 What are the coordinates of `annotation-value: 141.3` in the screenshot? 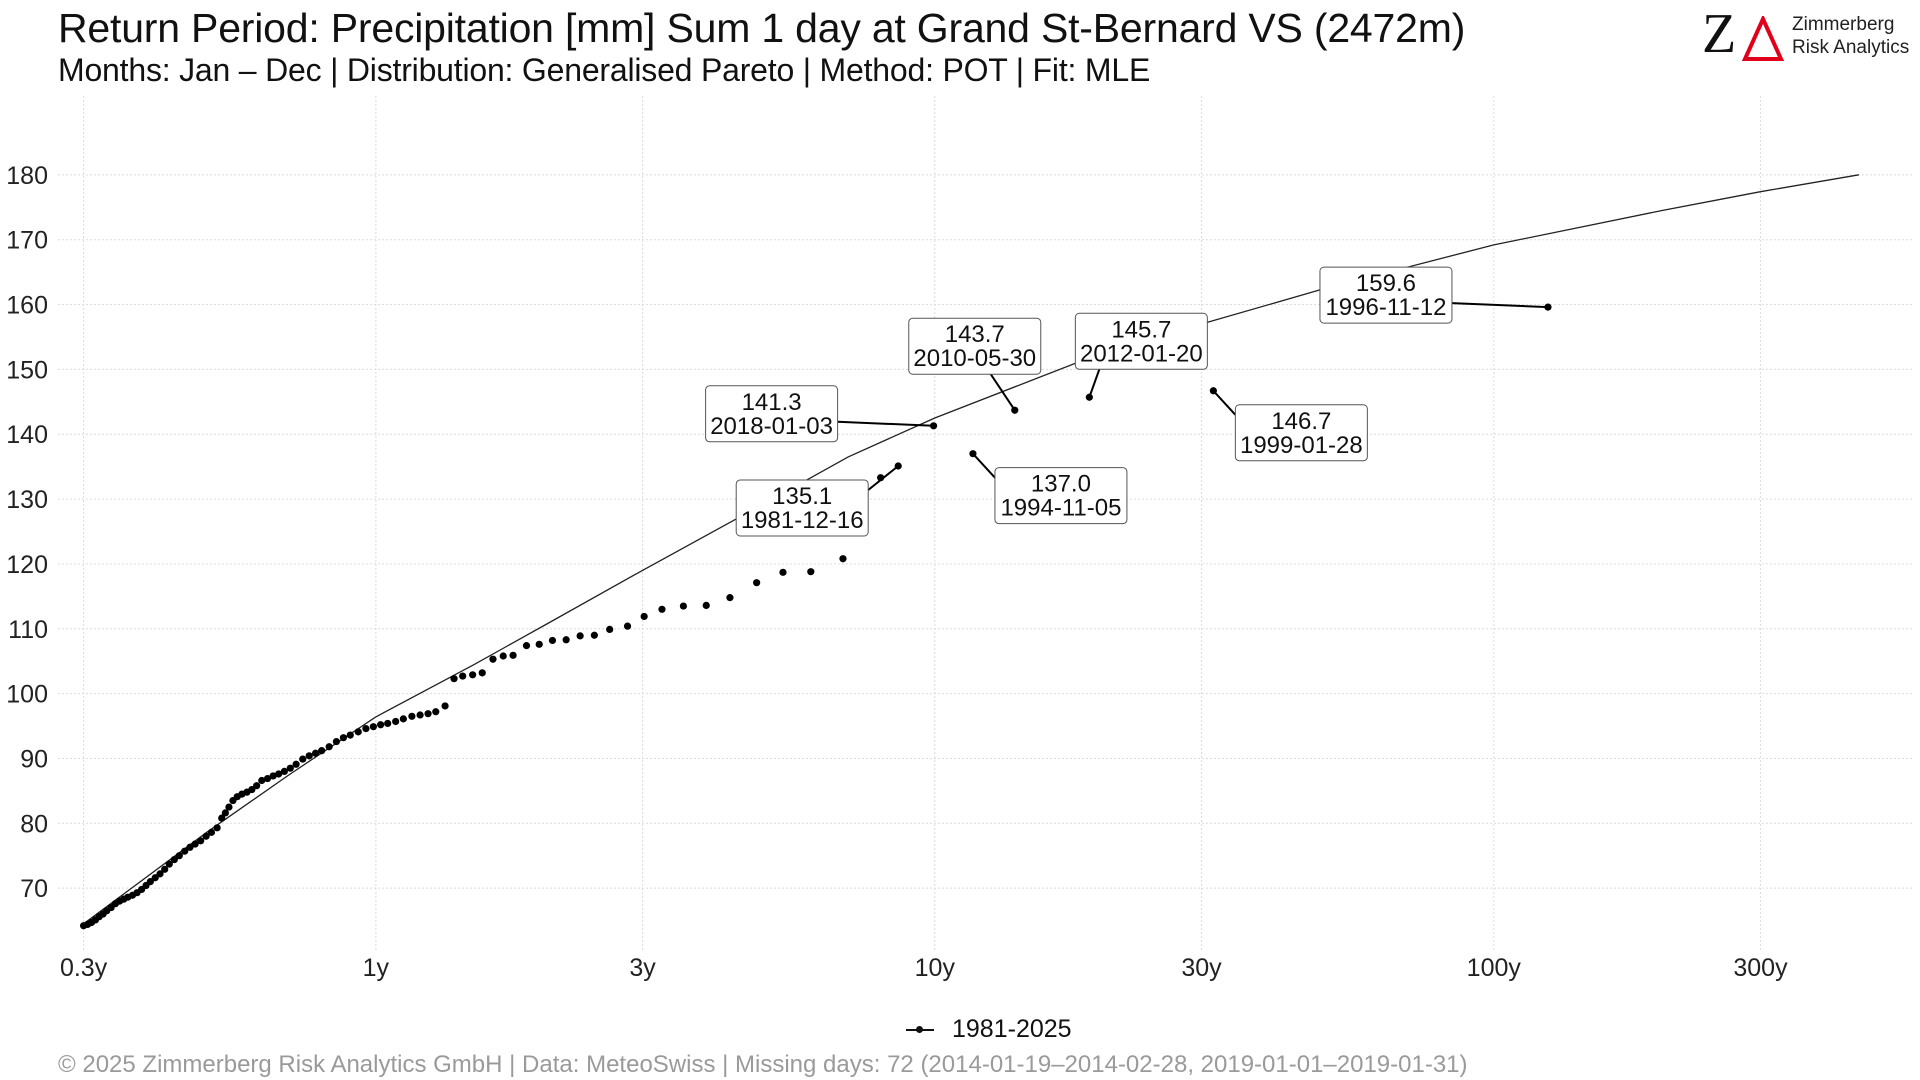 It's located at (772, 402).